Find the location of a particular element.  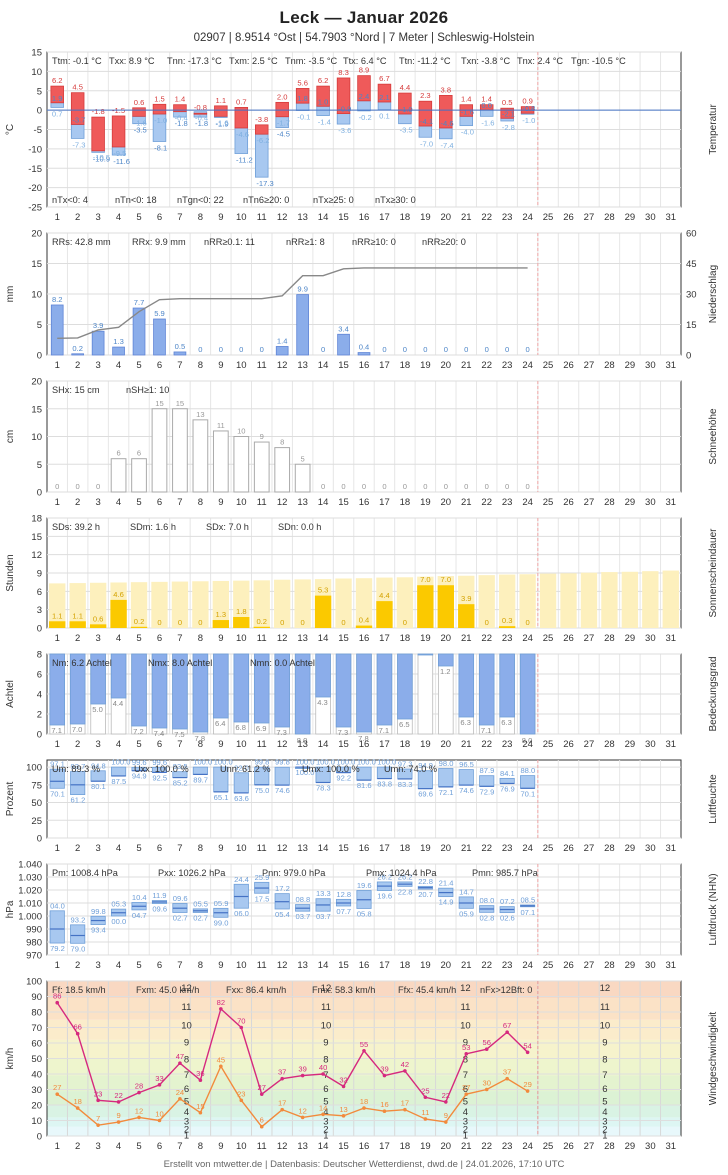

temp-max-label: 1.5 is located at coordinates (159, 98).